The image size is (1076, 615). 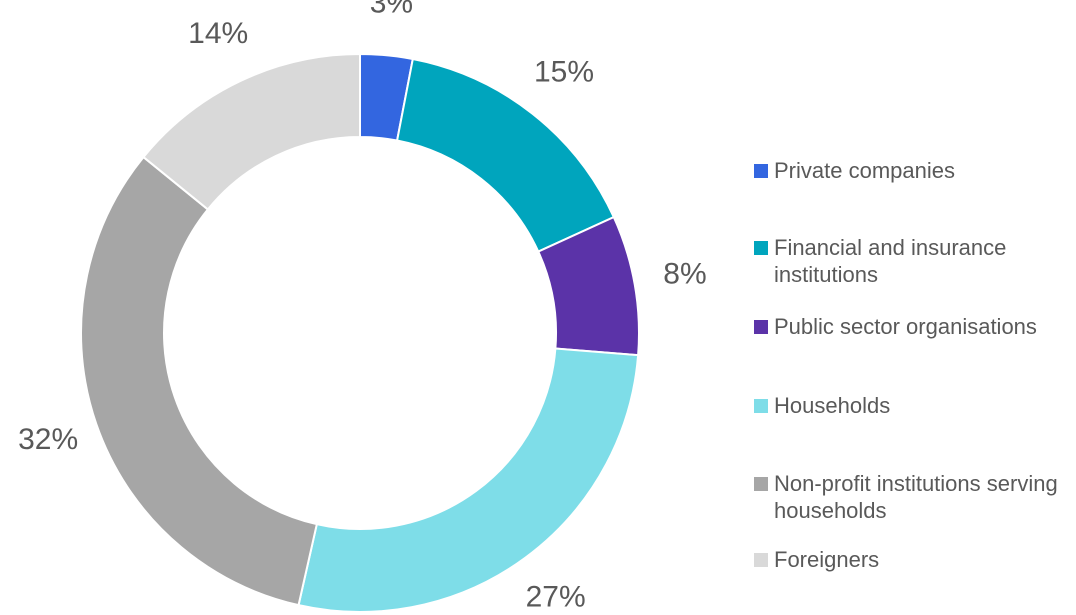 I want to click on legend-item: Financial and insurance institutions, so click(x=912, y=261).